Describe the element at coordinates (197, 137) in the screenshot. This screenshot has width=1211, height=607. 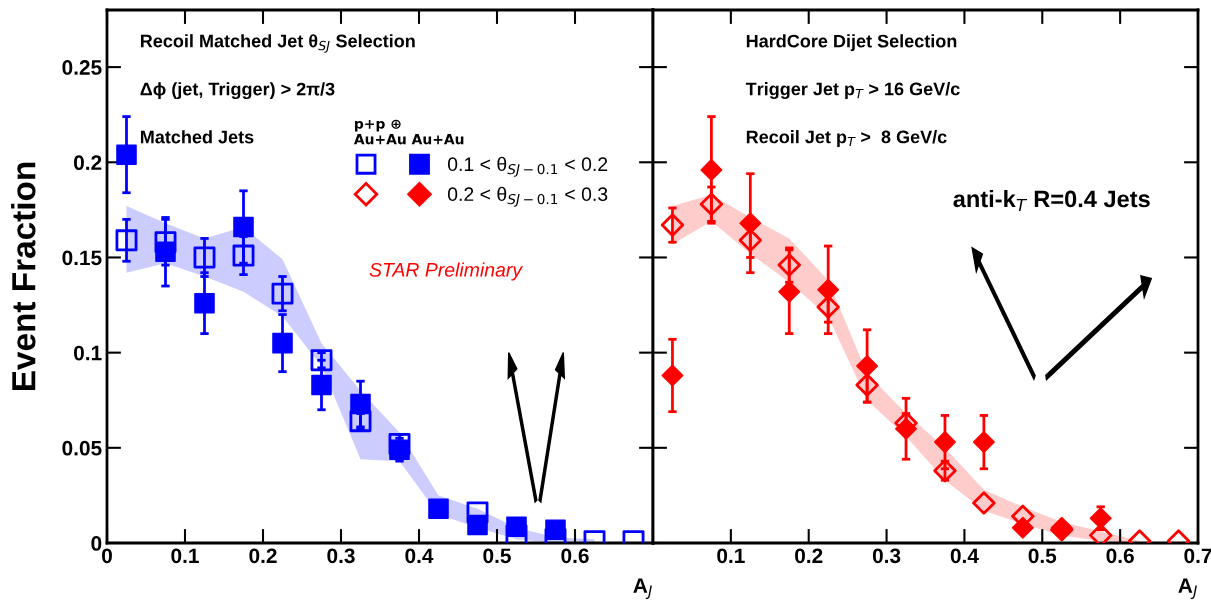
I see `annotation: Matched Jets` at that location.